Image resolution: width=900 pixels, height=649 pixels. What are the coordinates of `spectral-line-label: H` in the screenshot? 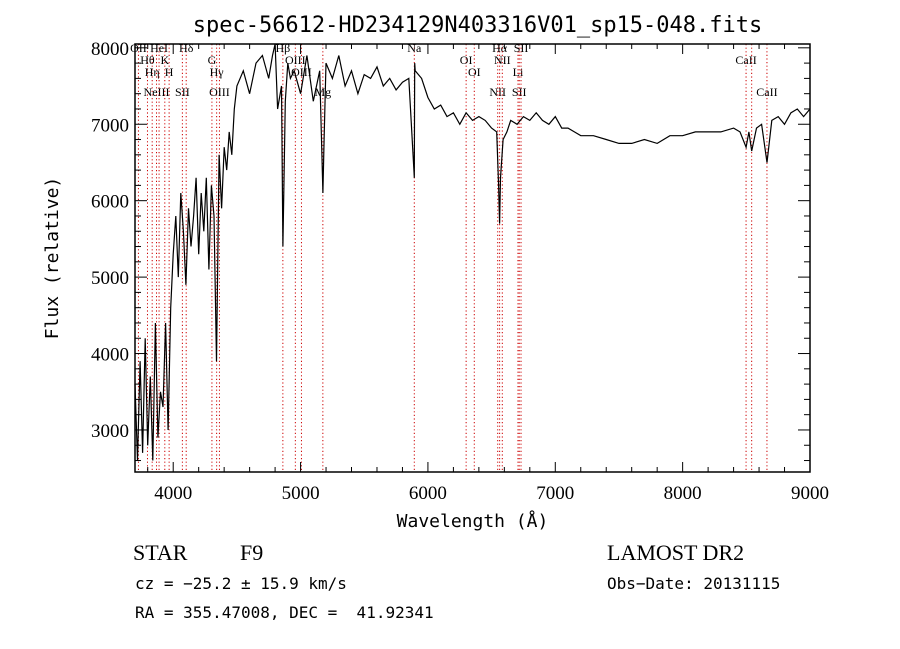 It's located at (169, 72).